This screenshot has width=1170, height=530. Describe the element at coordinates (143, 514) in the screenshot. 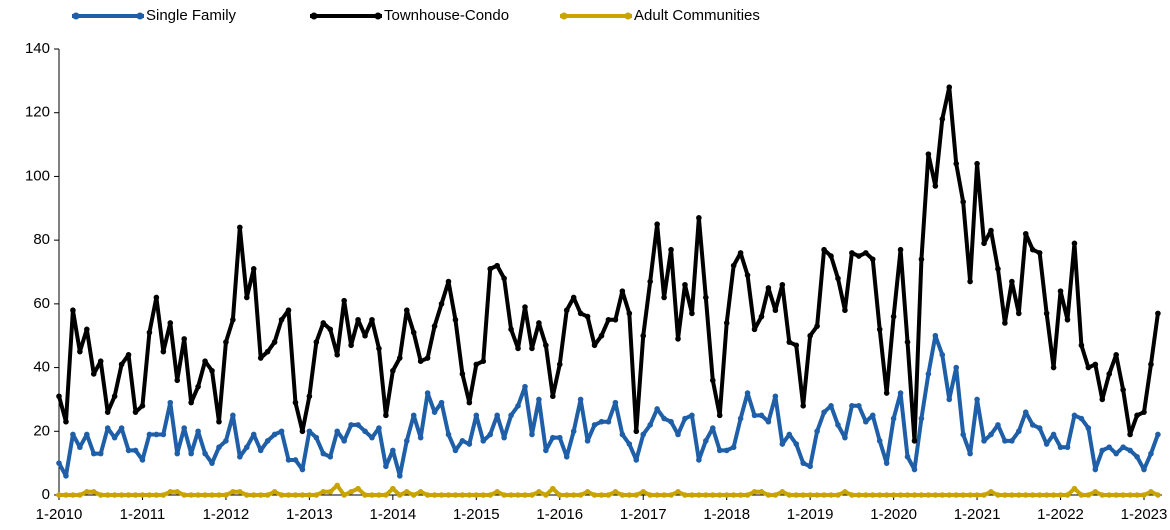

I see `x-tick-label: 1-2011` at that location.